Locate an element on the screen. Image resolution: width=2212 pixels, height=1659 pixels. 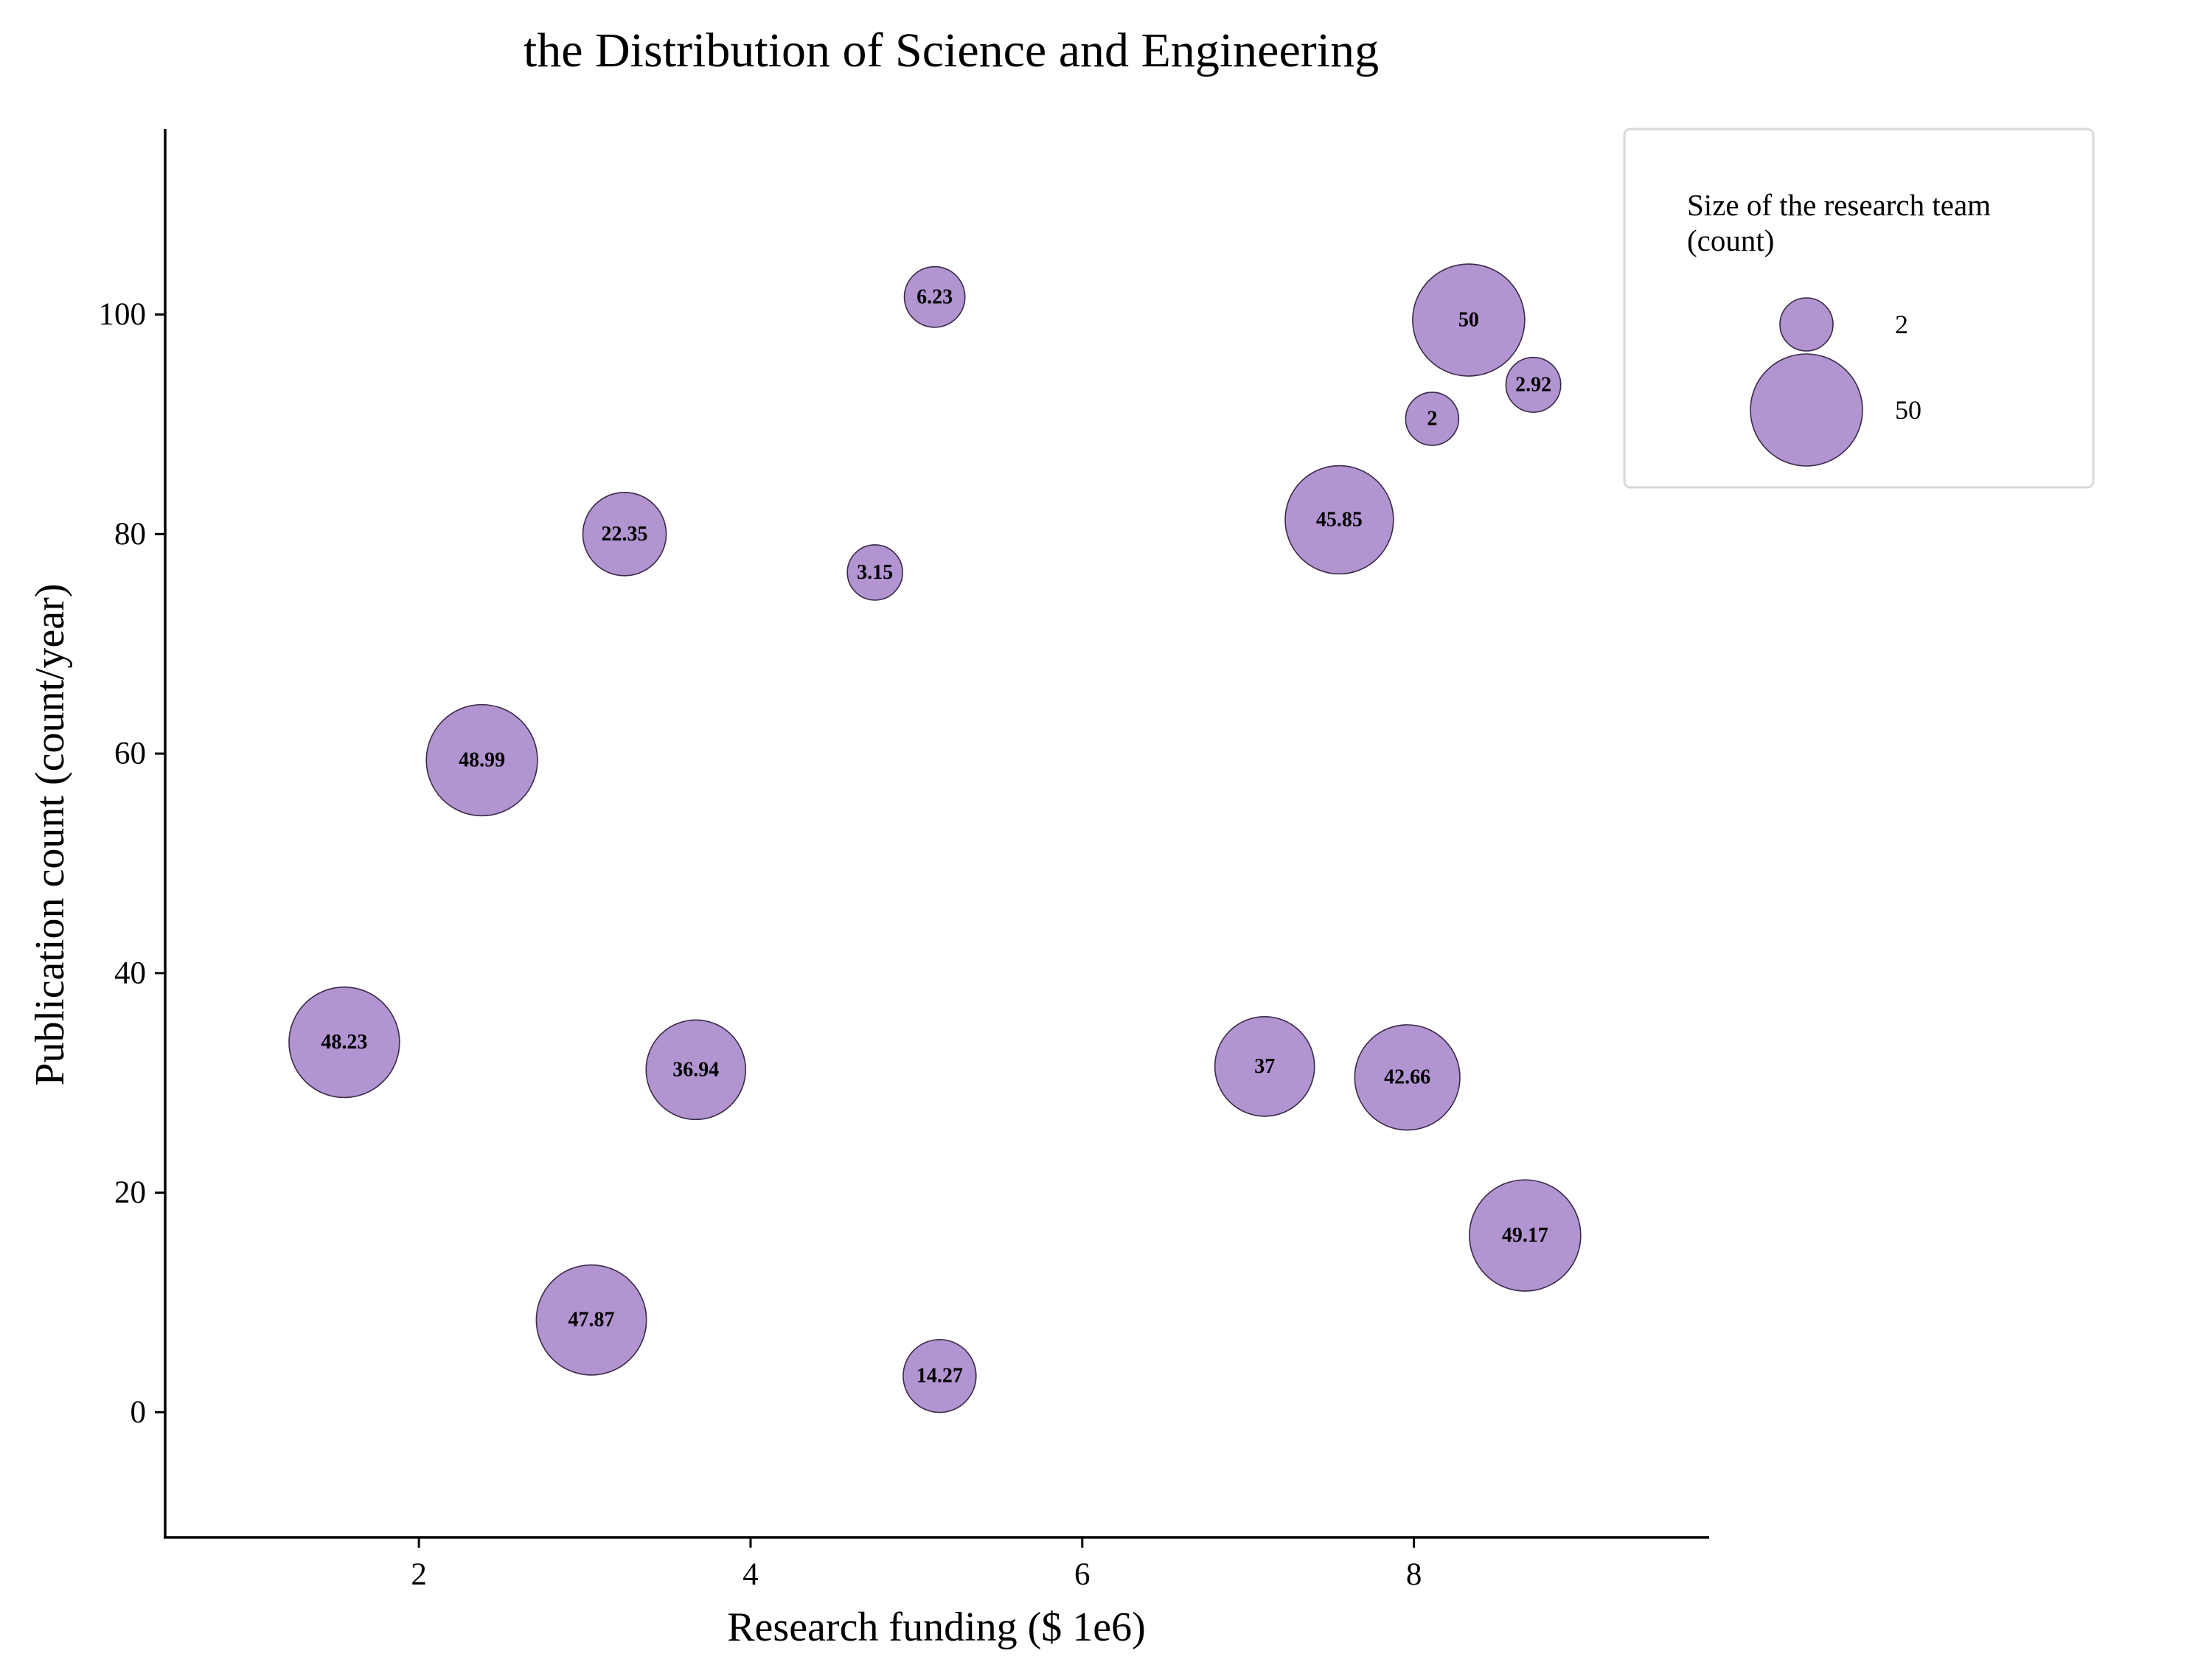
bubble-label-13: 49.17 is located at coordinates (1525, 1235).